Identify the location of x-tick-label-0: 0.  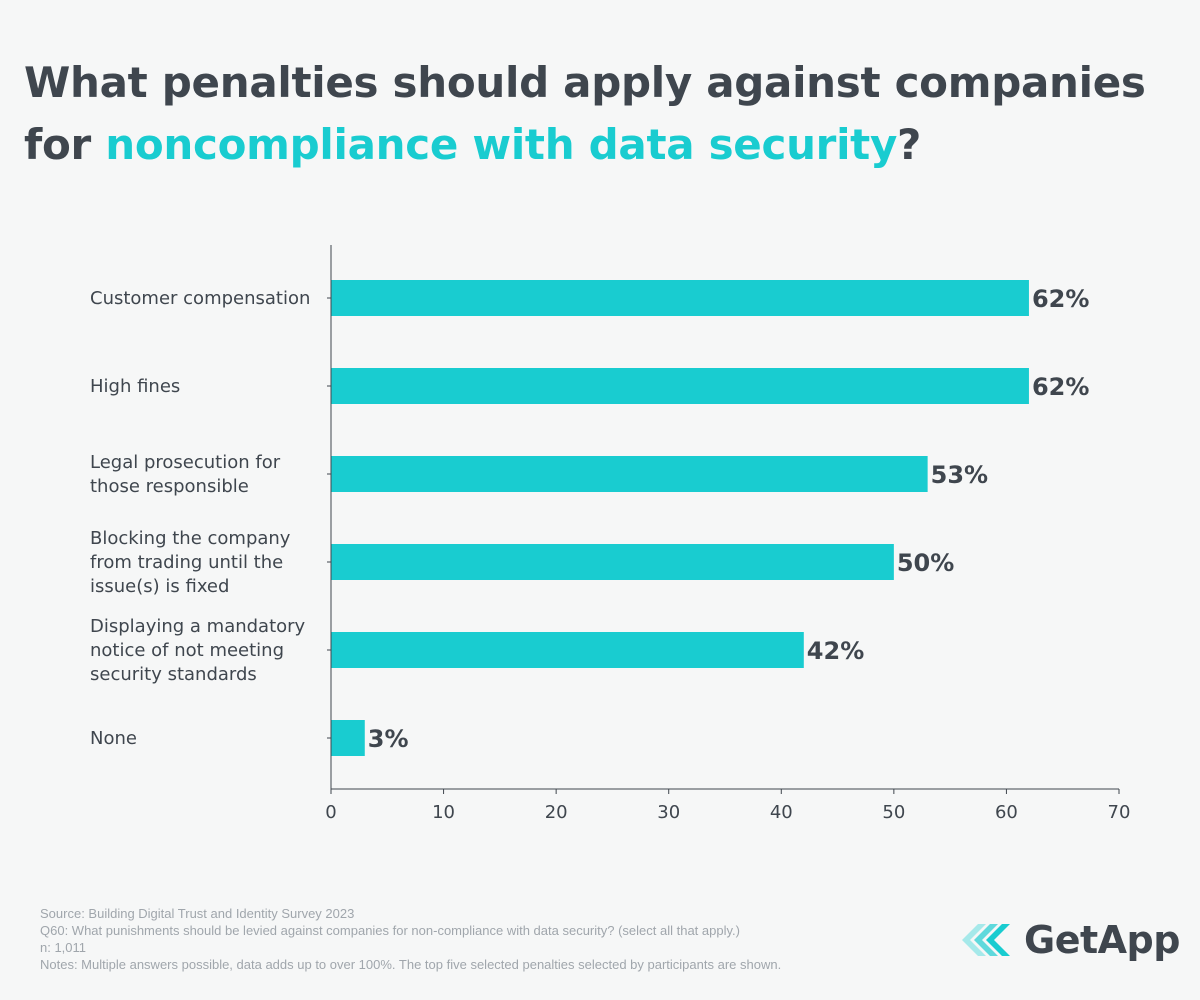
(330, 812).